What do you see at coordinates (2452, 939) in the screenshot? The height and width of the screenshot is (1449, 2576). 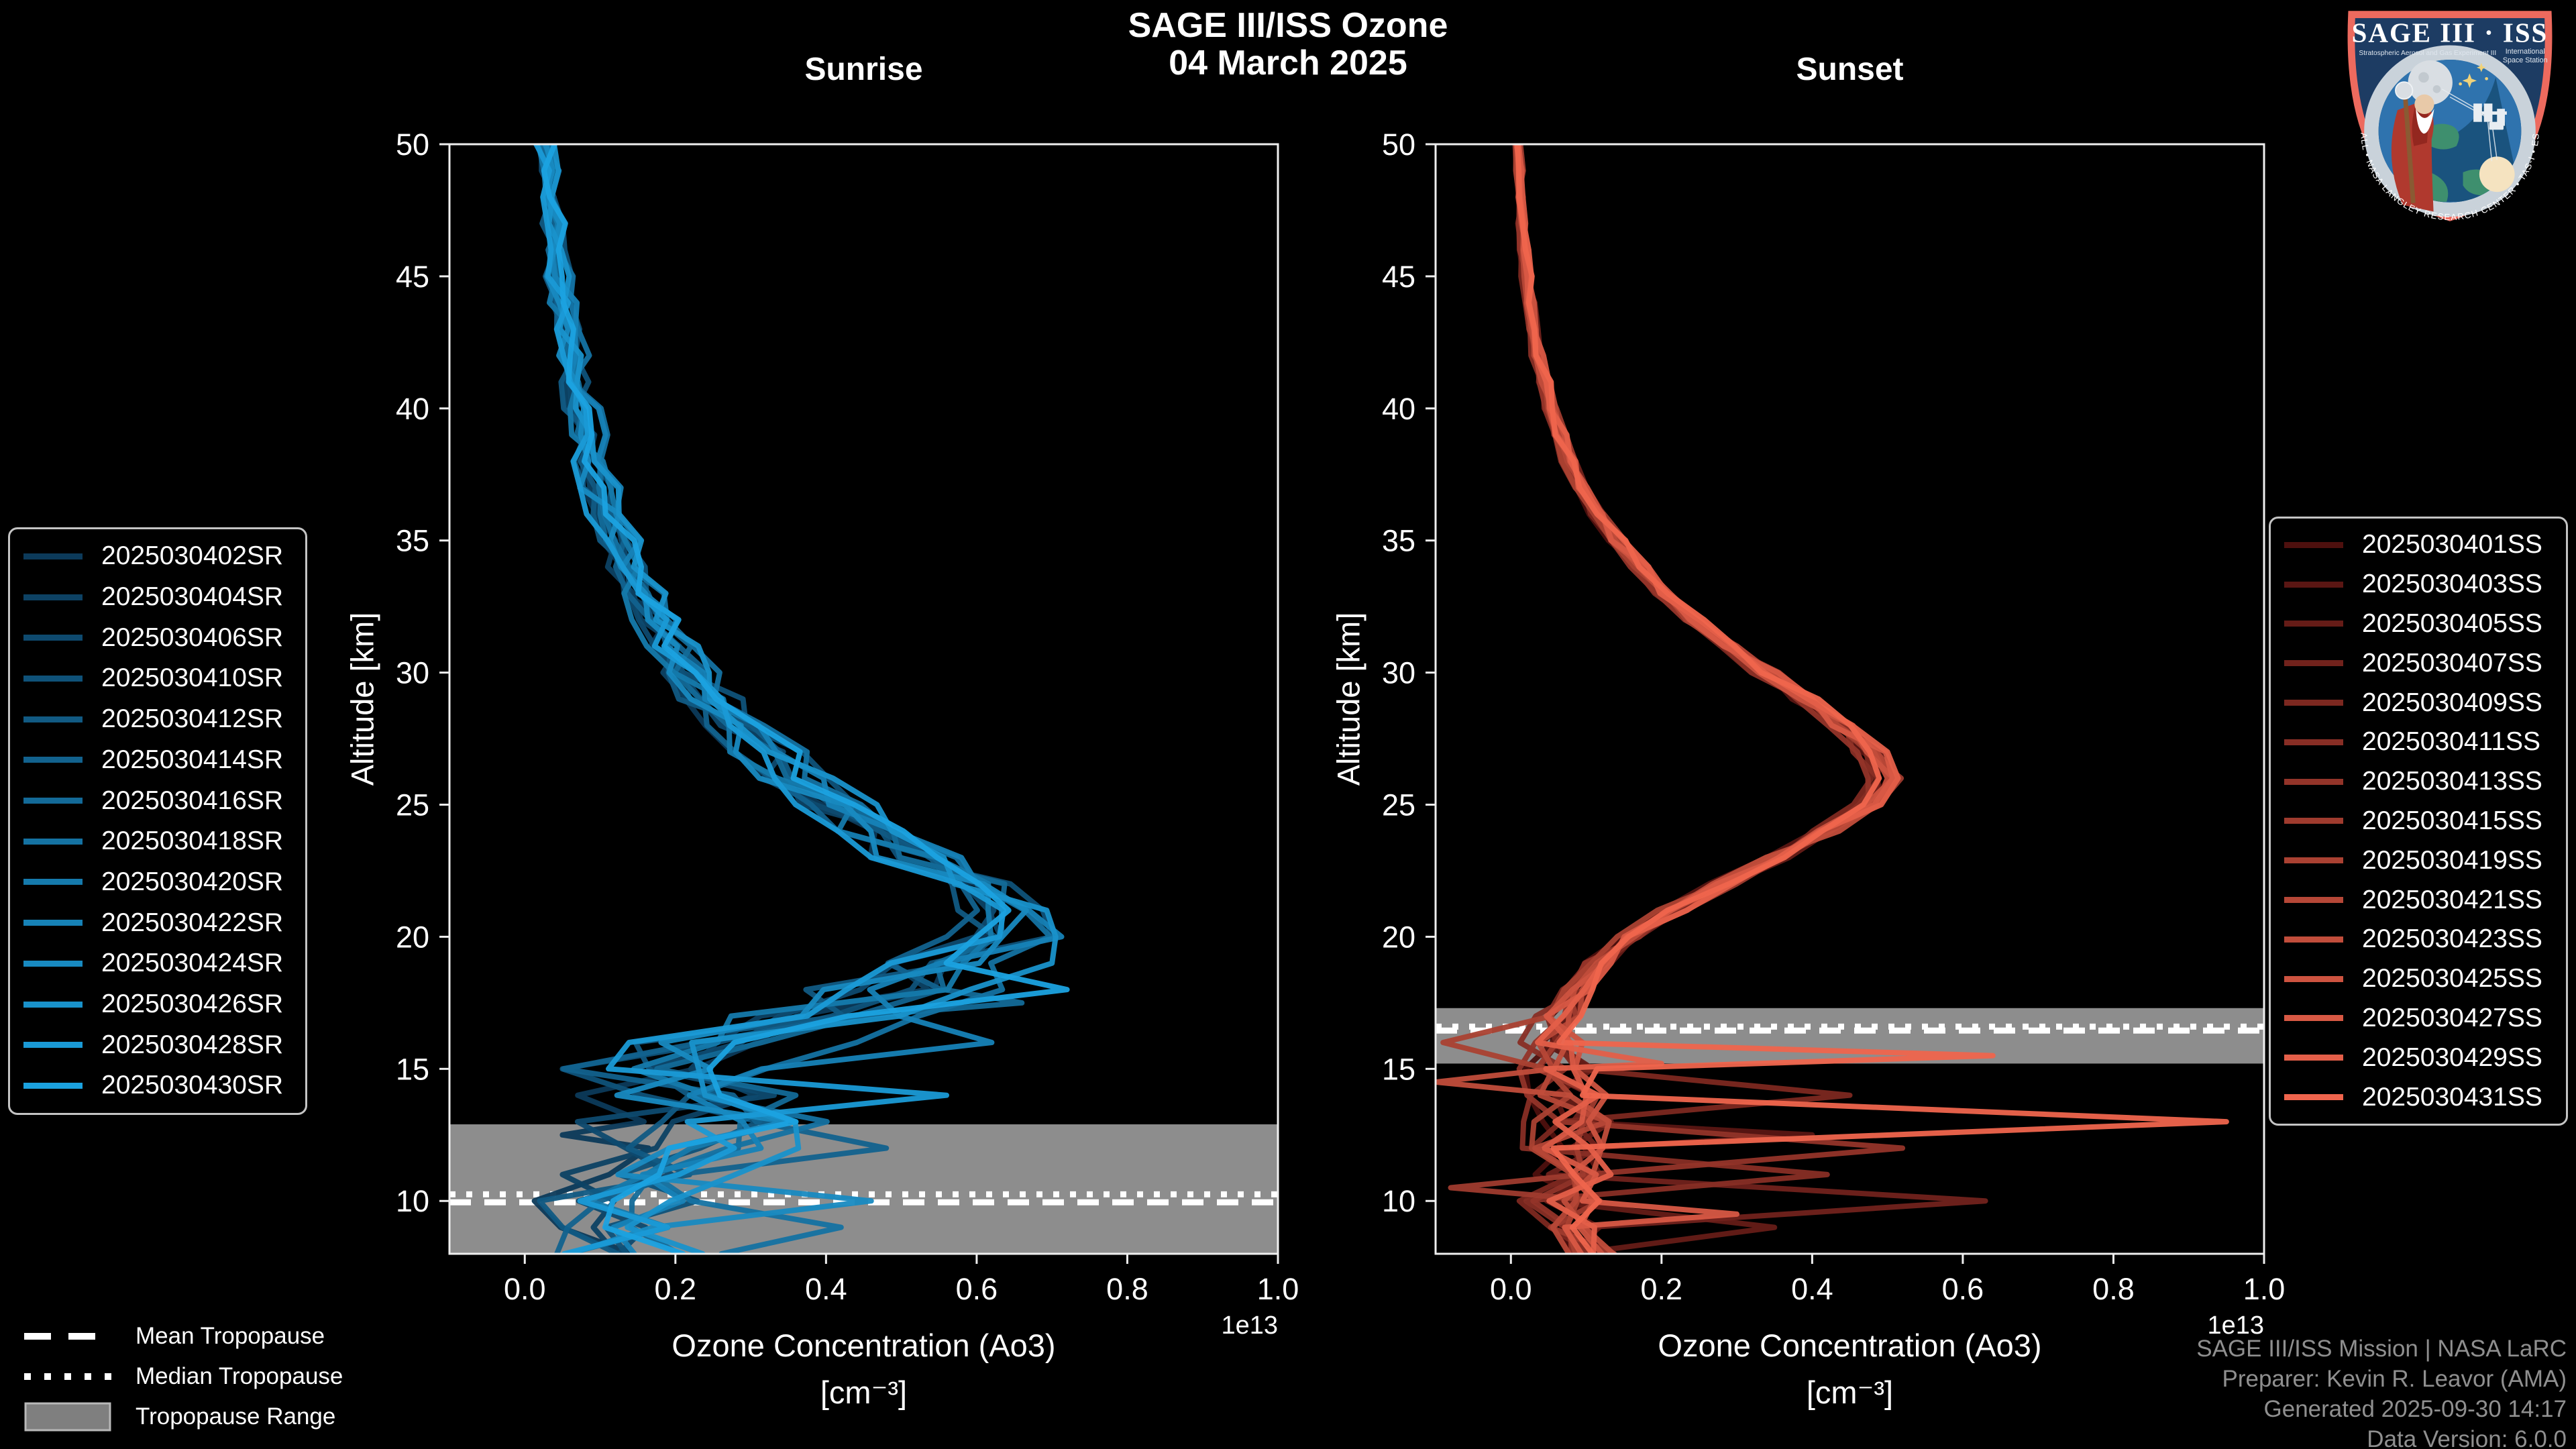 I see `legend-item-label: 2025030423SS` at bounding box center [2452, 939].